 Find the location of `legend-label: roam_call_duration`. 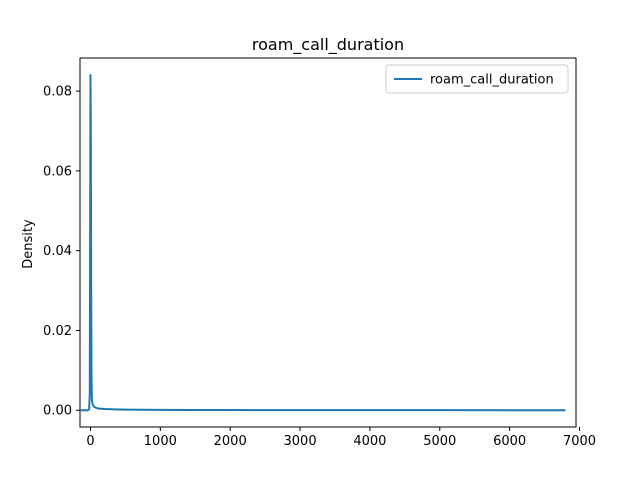

legend-label: roam_call_duration is located at coordinates (492, 80).